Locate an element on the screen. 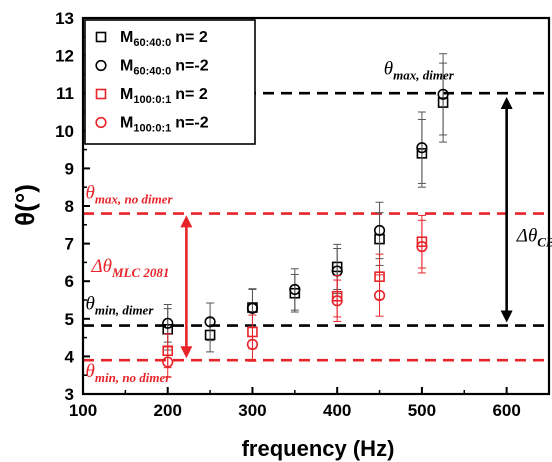  x-tick-label: 400 is located at coordinates (337, 410).